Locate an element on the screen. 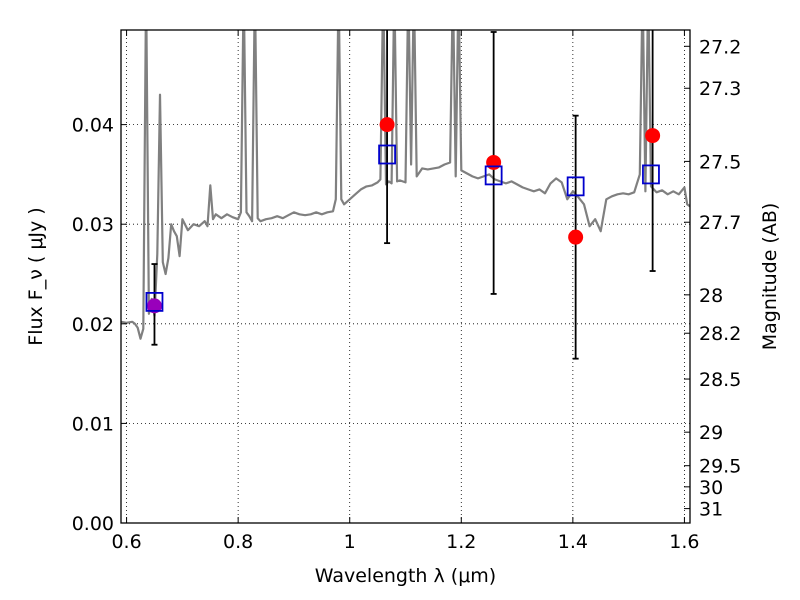 This screenshot has height=600, width=800. y-tick-label: 0.00 is located at coordinates (93, 524).